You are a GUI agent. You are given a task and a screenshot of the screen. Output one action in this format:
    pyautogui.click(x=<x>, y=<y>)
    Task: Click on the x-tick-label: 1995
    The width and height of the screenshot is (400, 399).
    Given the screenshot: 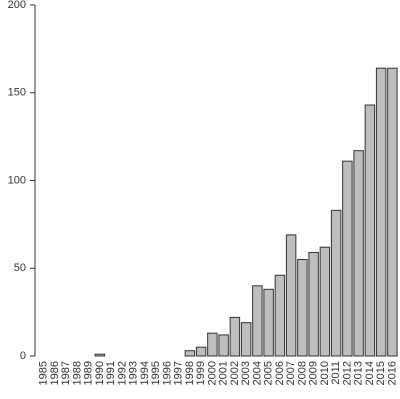 What is the action you would take?
    pyautogui.click(x=156, y=373)
    